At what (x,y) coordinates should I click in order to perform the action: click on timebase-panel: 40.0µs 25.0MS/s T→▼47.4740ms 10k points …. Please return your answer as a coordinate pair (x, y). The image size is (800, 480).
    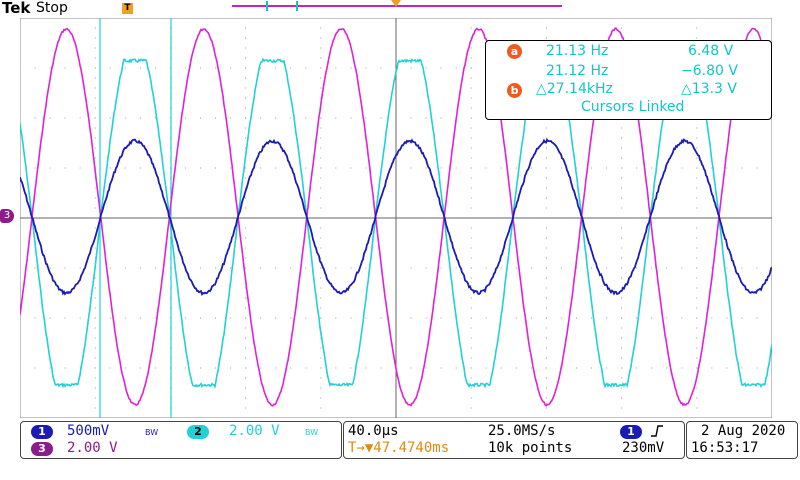
    Looking at the image, I should click on (514, 440).